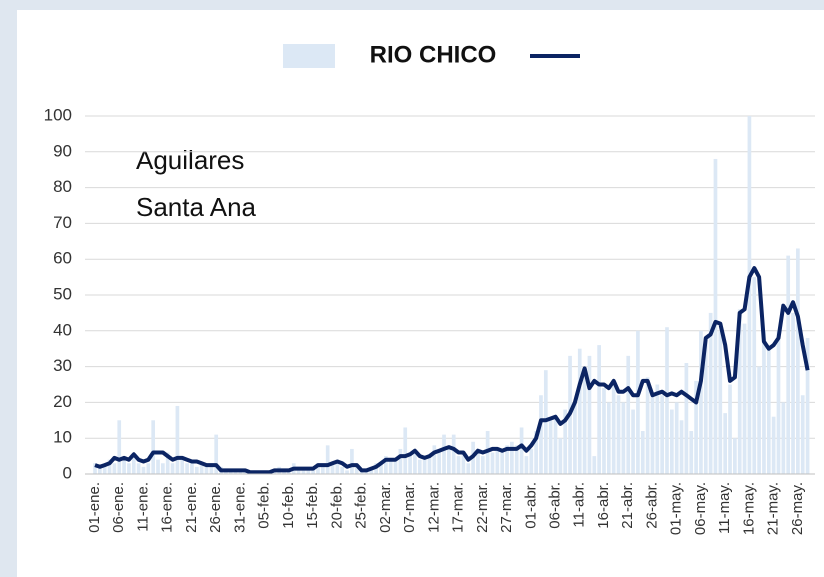 Image resolution: width=824 pixels, height=577 pixels. What do you see at coordinates (312, 505) in the screenshot?
I see `x-tick-label: 15-feb.` at bounding box center [312, 505].